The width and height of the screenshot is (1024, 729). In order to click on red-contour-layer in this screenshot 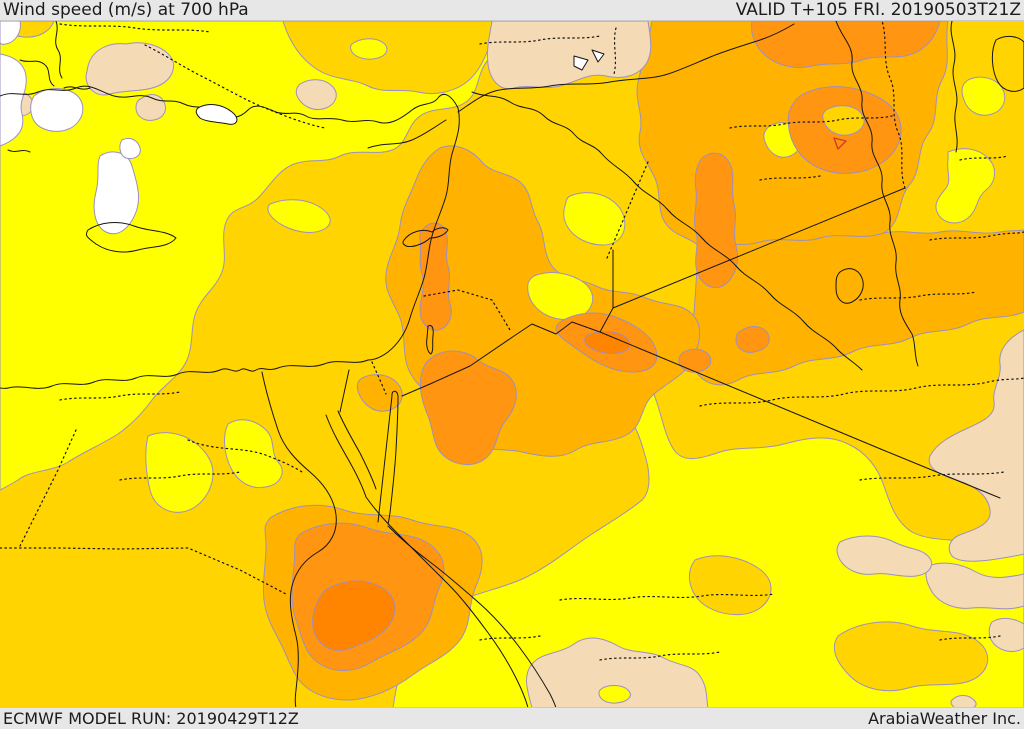, I will do `click(840, 143)`.